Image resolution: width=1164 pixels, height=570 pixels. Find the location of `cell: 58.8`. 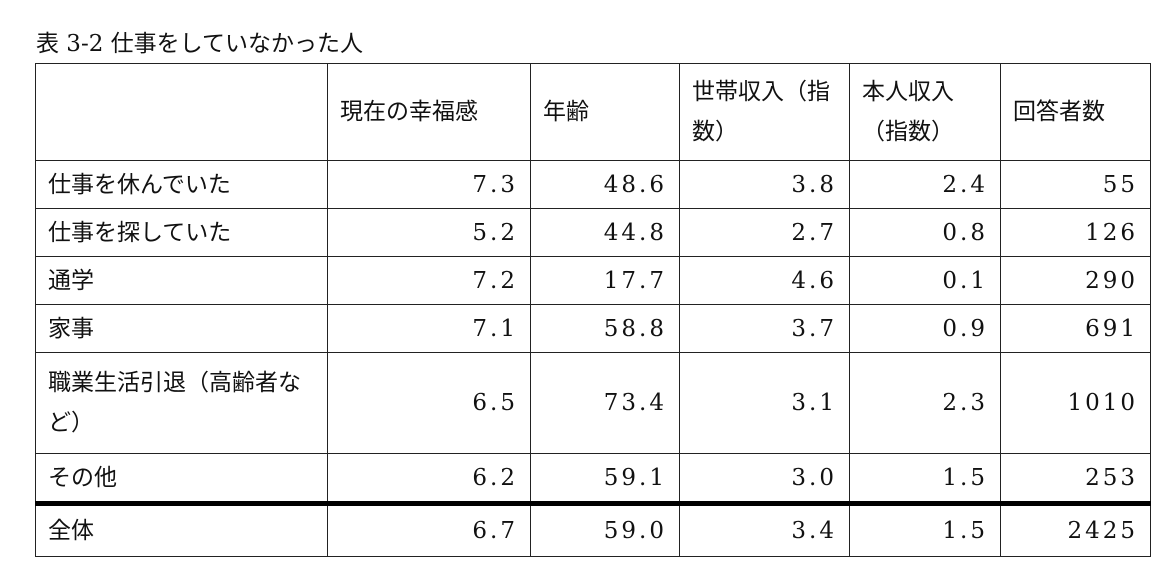

cell: 58.8 is located at coordinates (605, 328).